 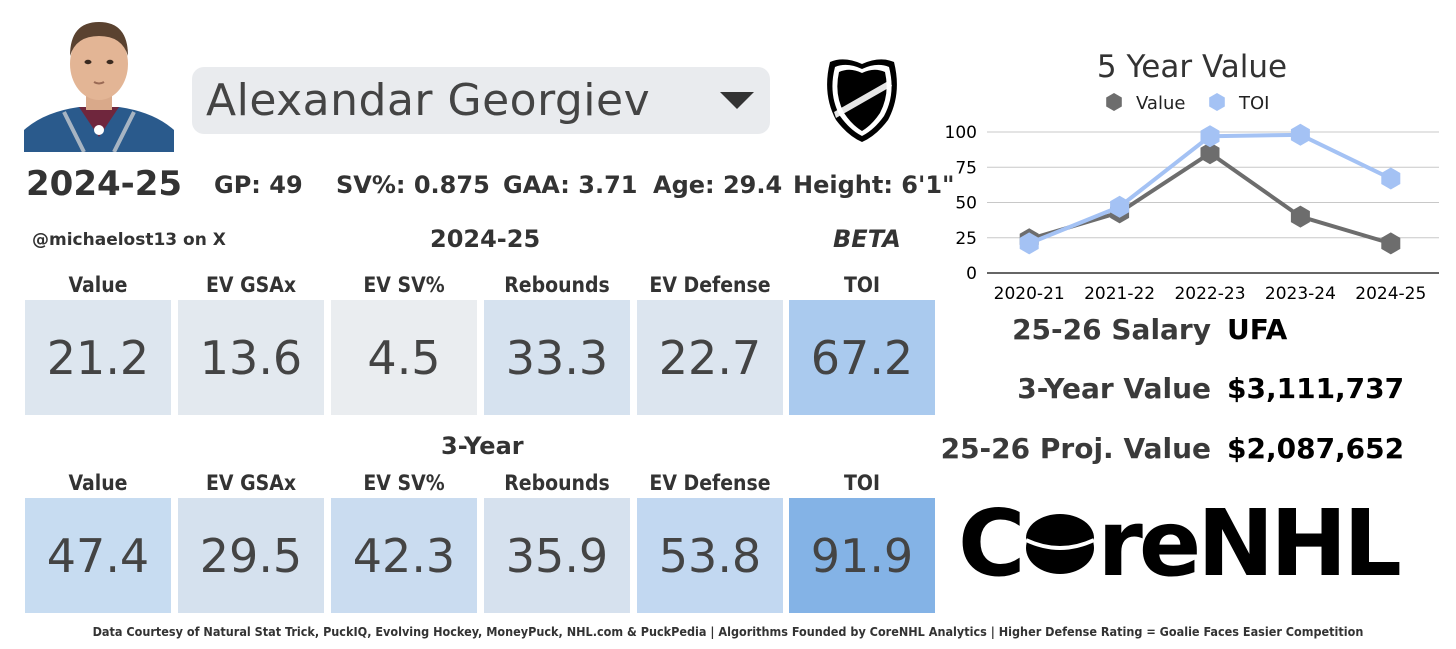 I want to click on y-tick-label: 100, so click(x=961, y=133).